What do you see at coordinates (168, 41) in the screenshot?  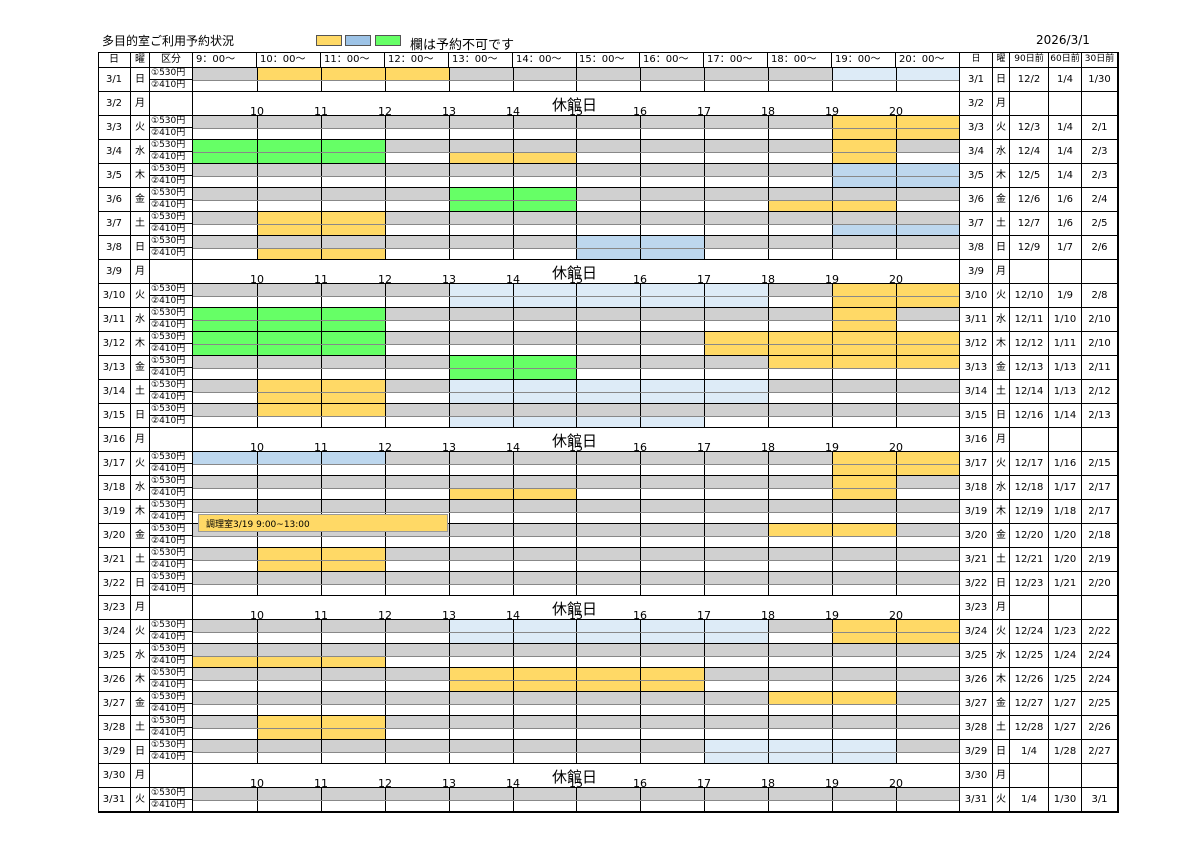 I see `page-title: 多目的室ご利用予約状況` at bounding box center [168, 41].